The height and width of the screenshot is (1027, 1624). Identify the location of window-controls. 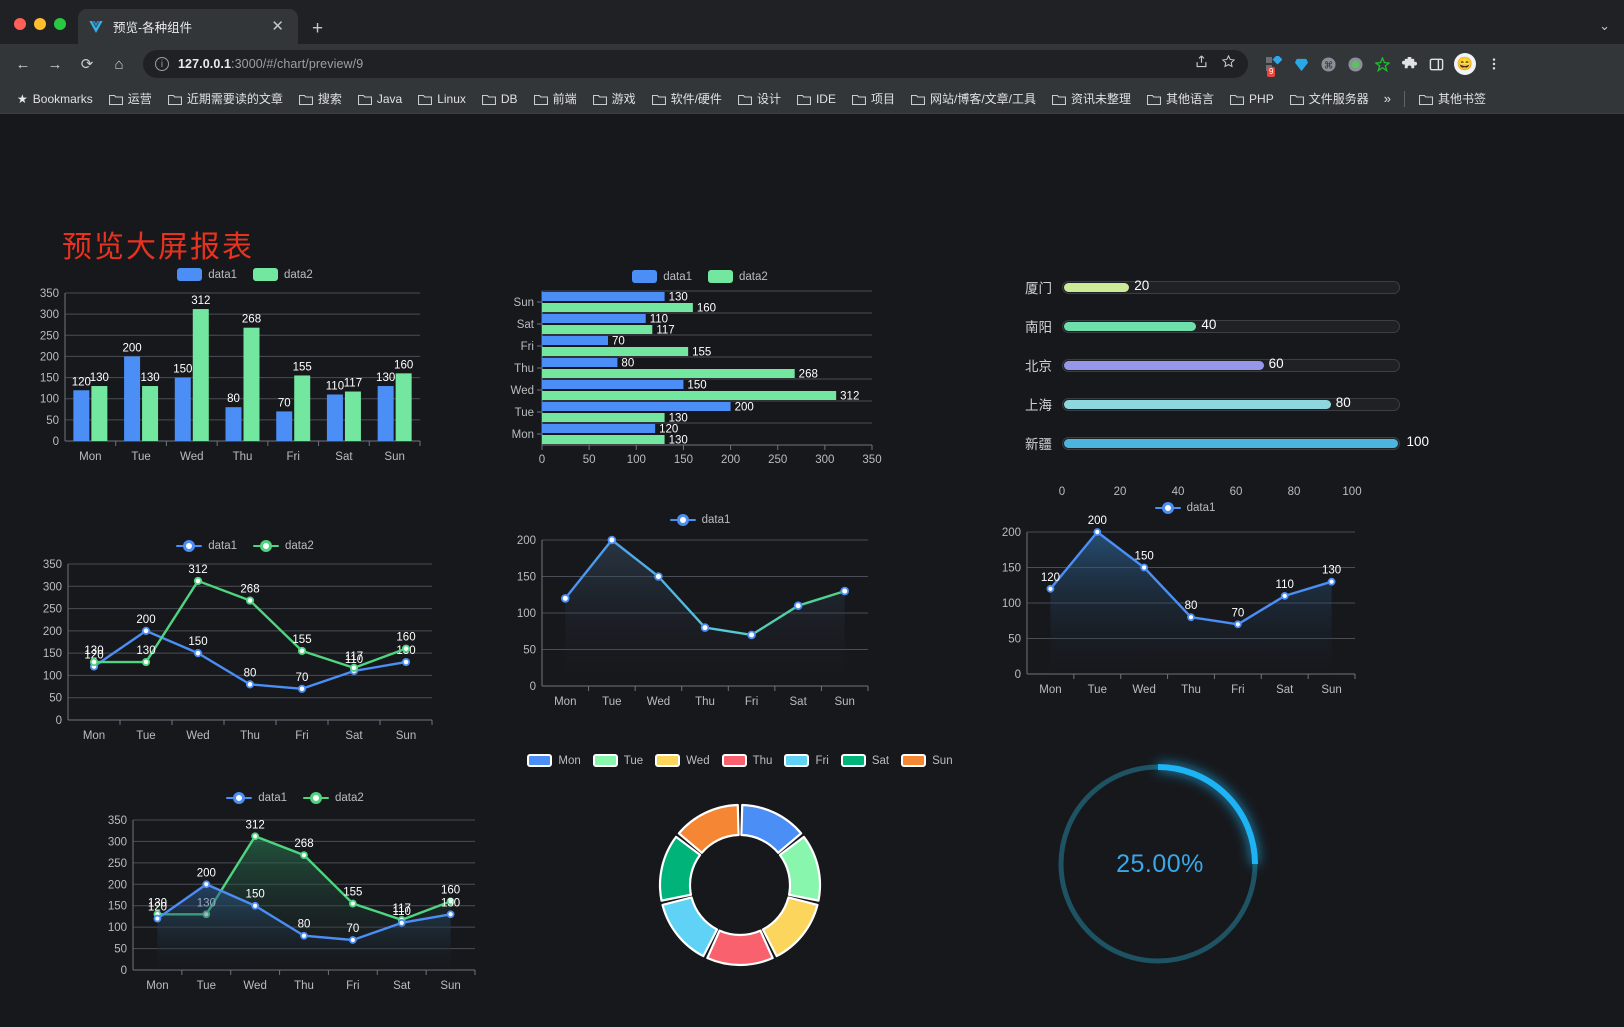
(39, 31).